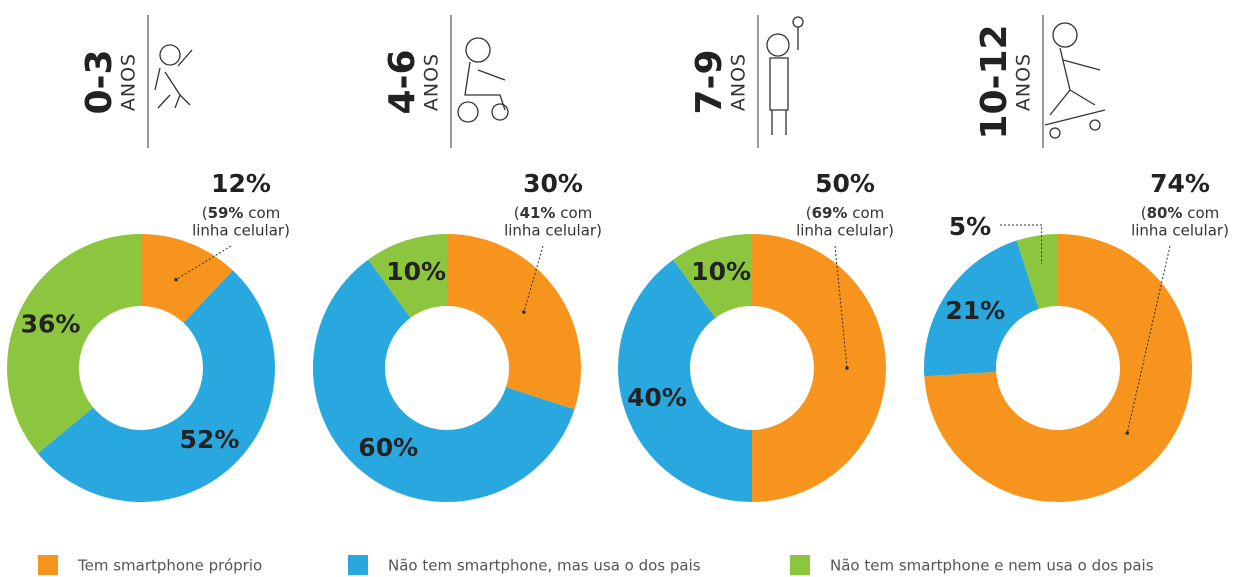 This screenshot has width=1242, height=577. I want to click on value-label: 36%, so click(51, 323).